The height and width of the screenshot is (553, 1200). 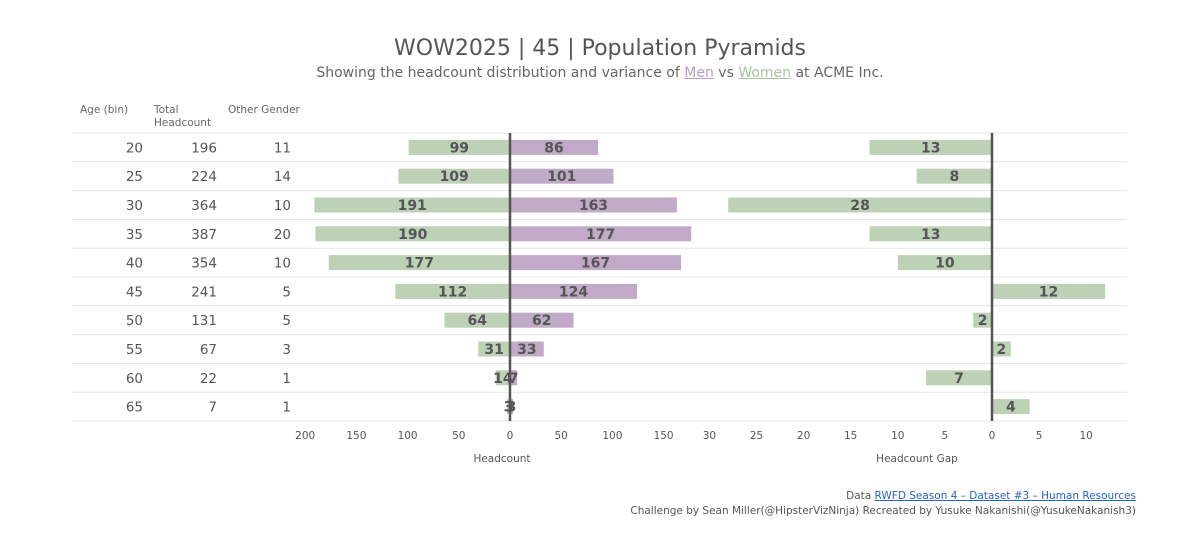 I want to click on men-value-label: 62, so click(x=541, y=321).